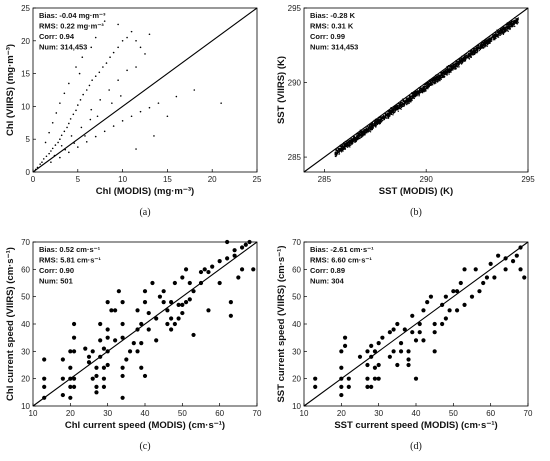 The height and width of the screenshot is (461, 550). Describe the element at coordinates (296, 406) in the screenshot. I see `y-tick-label: 10` at that location.